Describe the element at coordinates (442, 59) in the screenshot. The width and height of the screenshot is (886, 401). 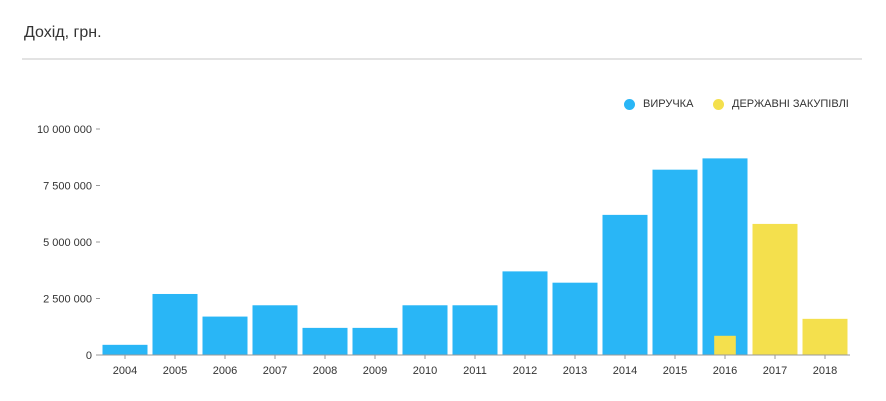
I see `title-divider` at that location.